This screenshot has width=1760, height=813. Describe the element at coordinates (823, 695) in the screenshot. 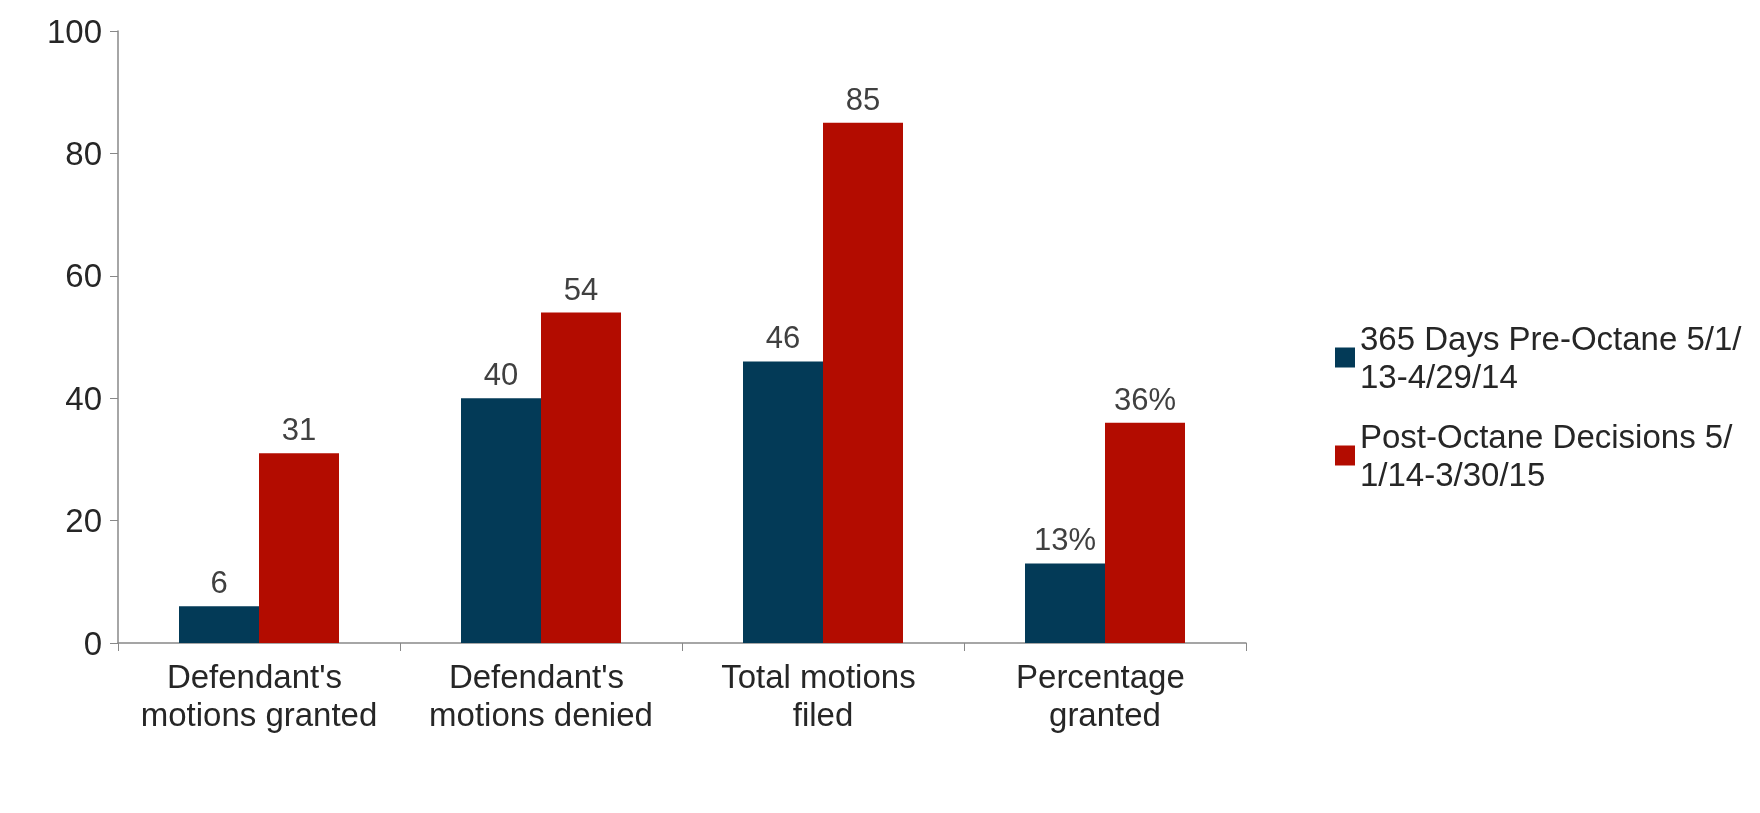

I see `x-tick-label: Total motions filed` at that location.